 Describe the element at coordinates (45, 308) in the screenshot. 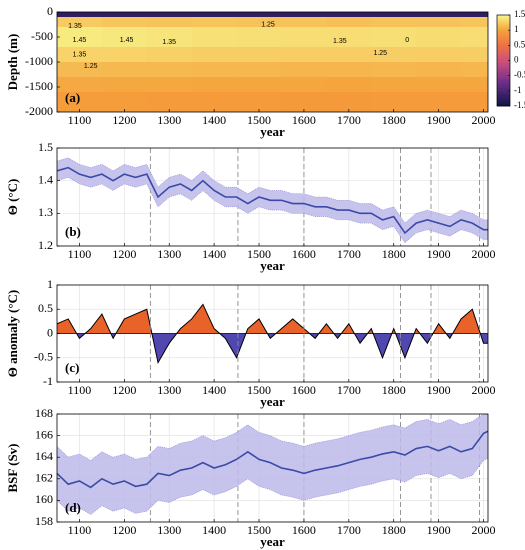

I see `y-tick-label: 0.5` at that location.